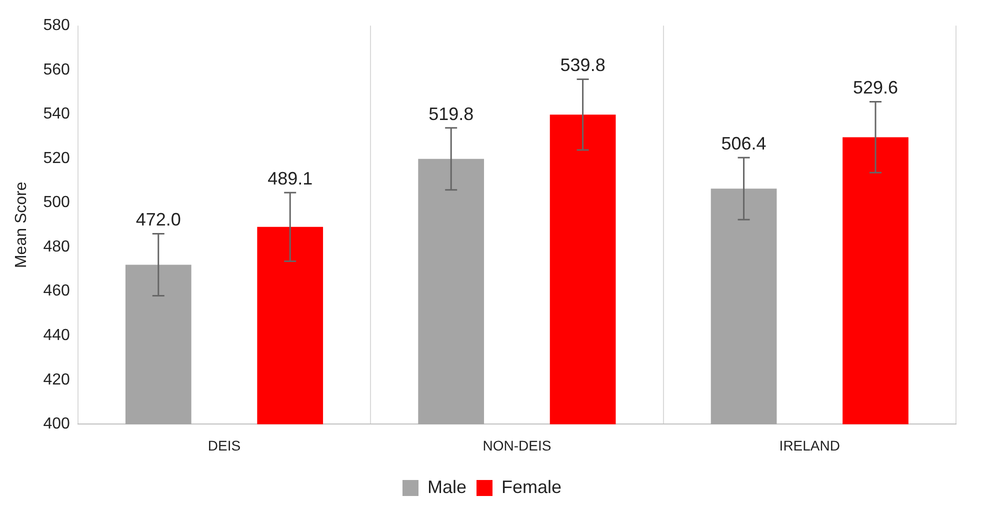 Image resolution: width=984 pixels, height=515 pixels. Describe the element at coordinates (56, 247) in the screenshot. I see `y-tick-label: 480` at that location.